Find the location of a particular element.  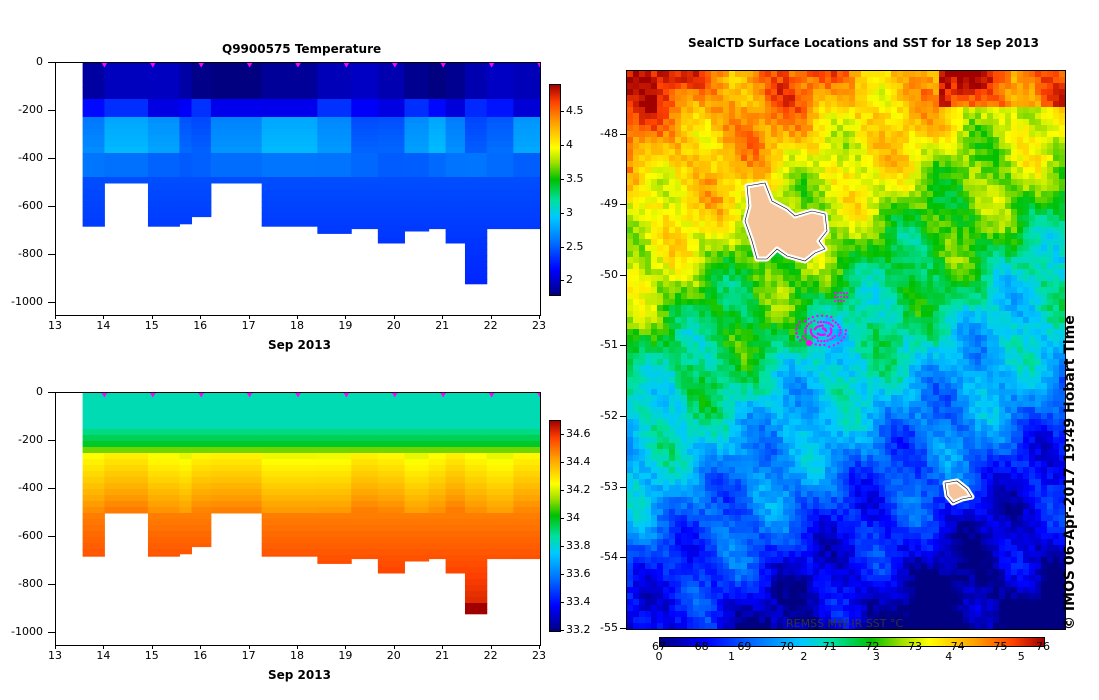

salinity-surface-marker is located at coordinates (491, 395).